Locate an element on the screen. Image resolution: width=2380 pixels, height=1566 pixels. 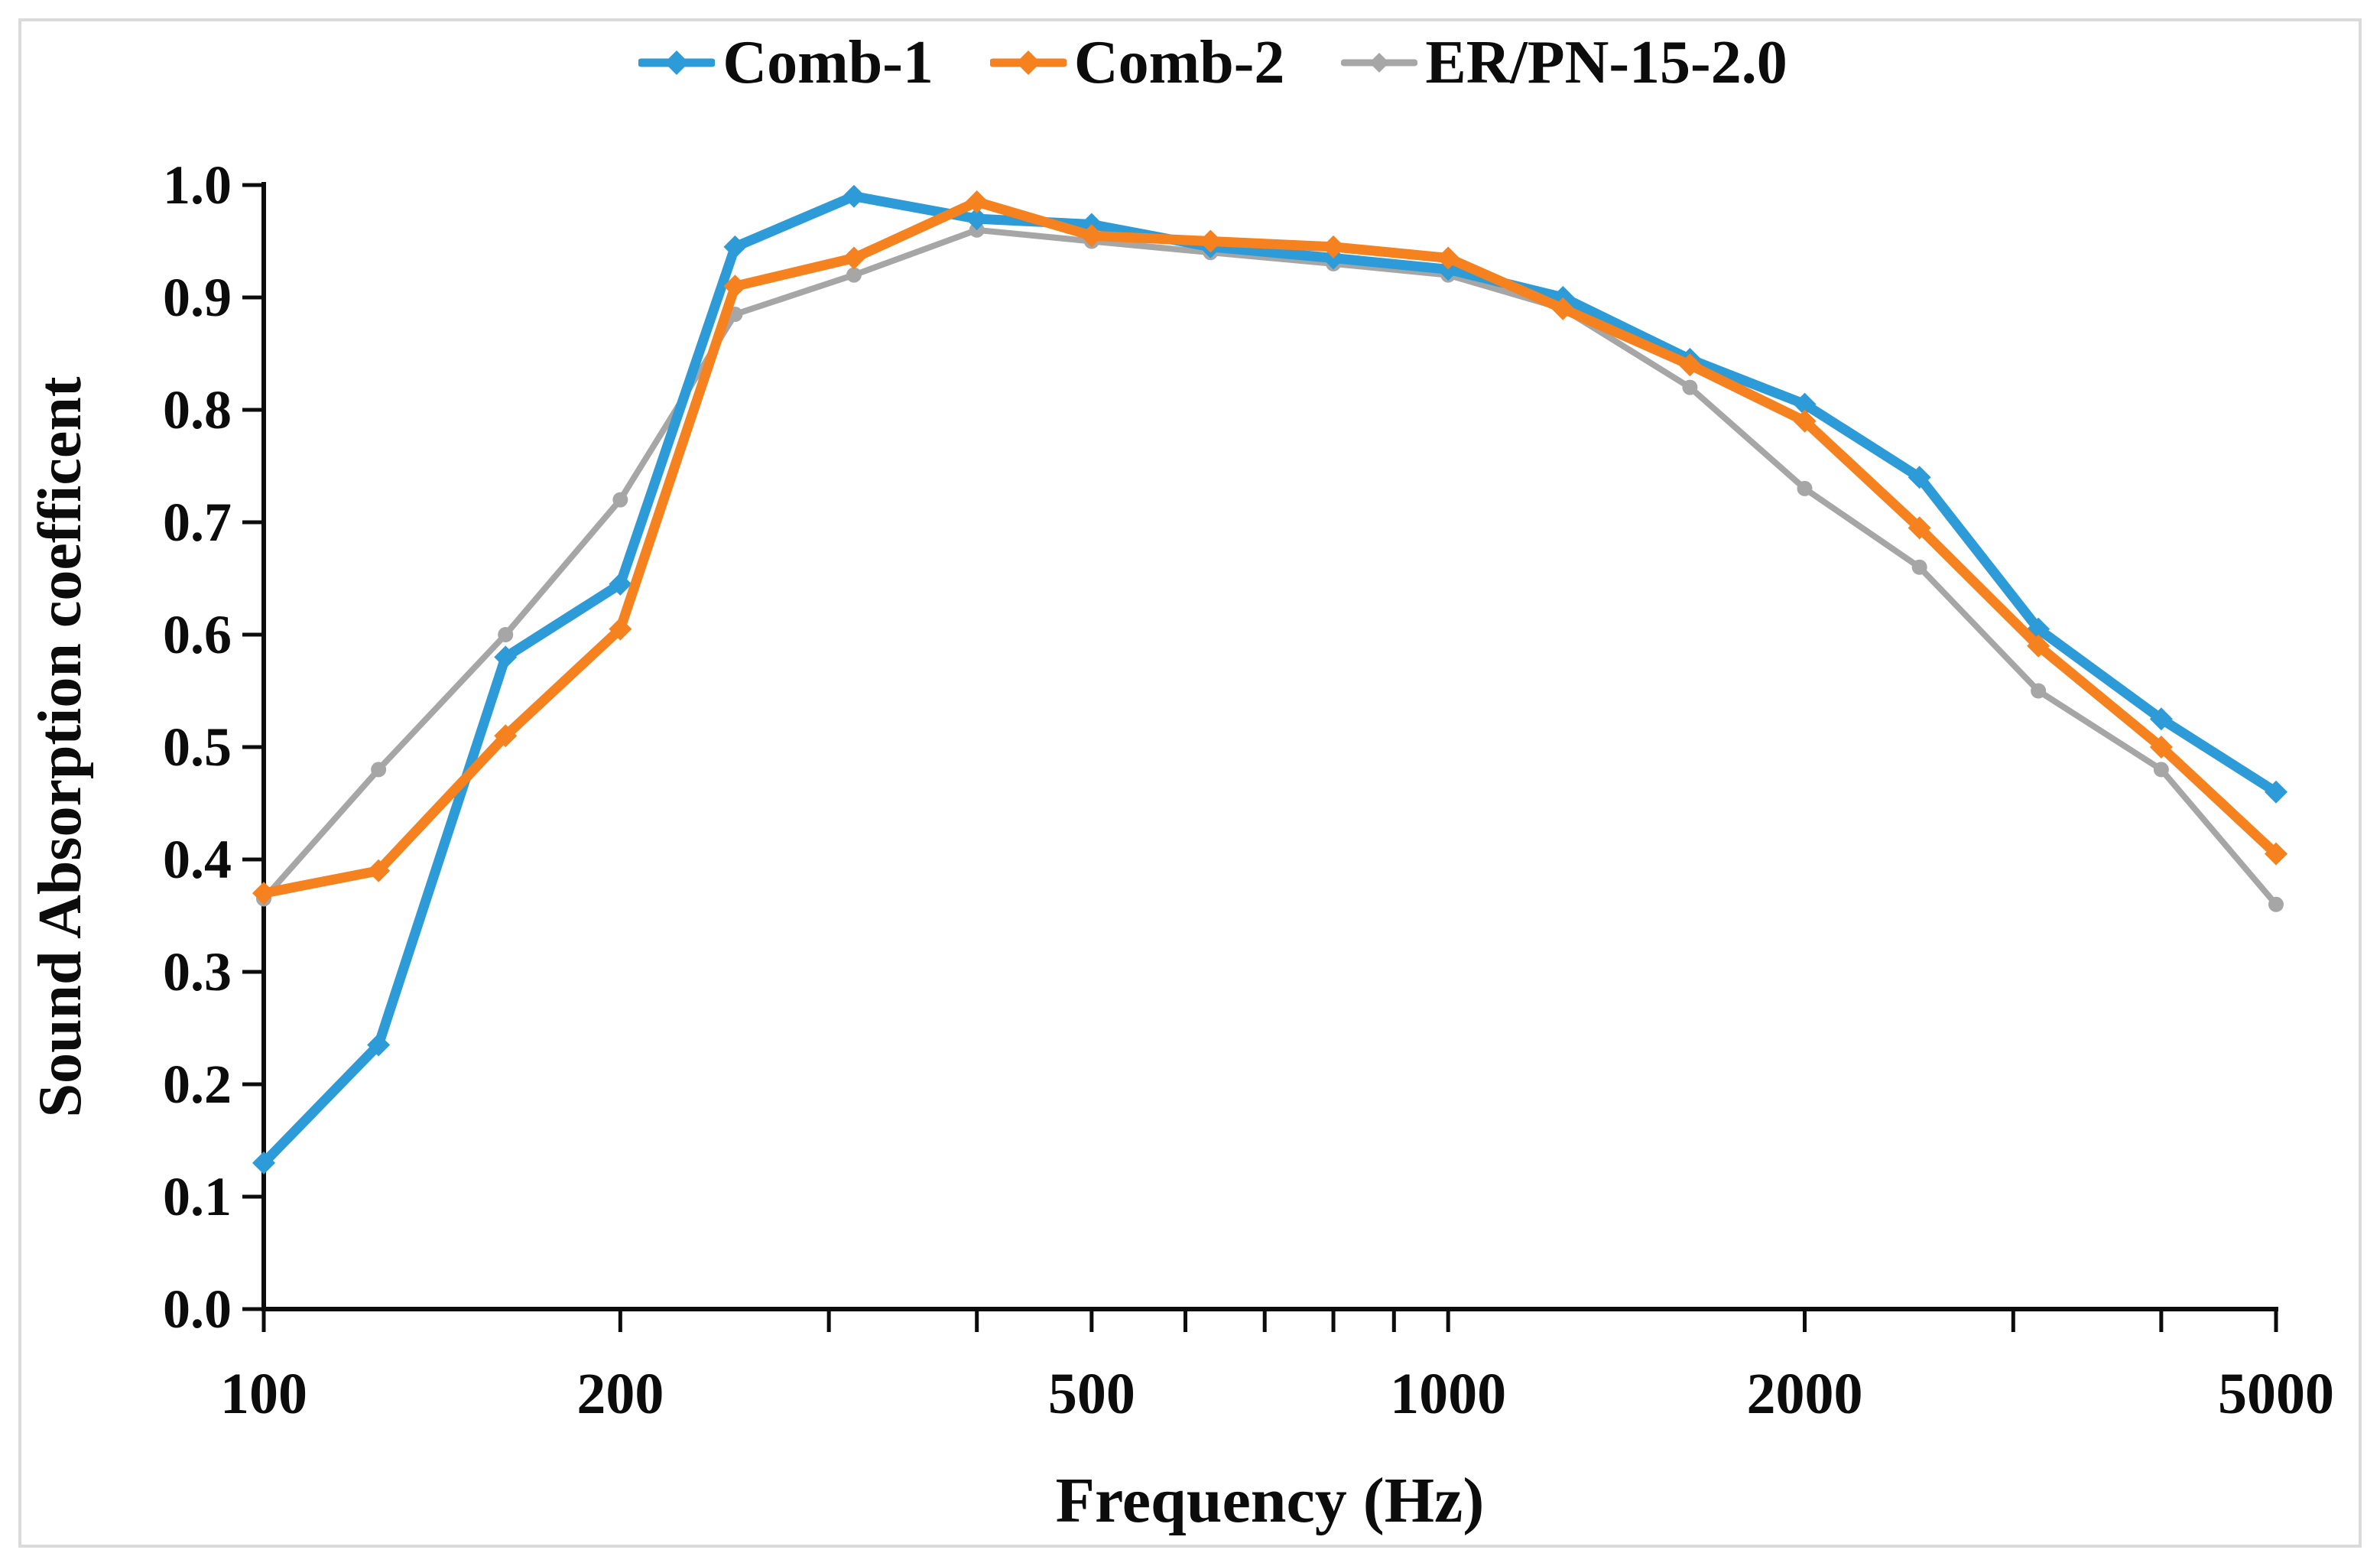
legend-label-erpn: ER/PN-15-2.0 is located at coordinates (1606, 62).